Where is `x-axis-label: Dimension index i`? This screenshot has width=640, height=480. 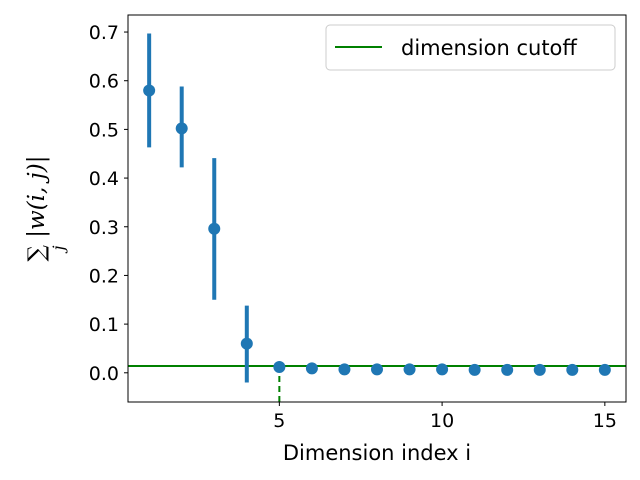 x-axis-label: Dimension index i is located at coordinates (377, 453).